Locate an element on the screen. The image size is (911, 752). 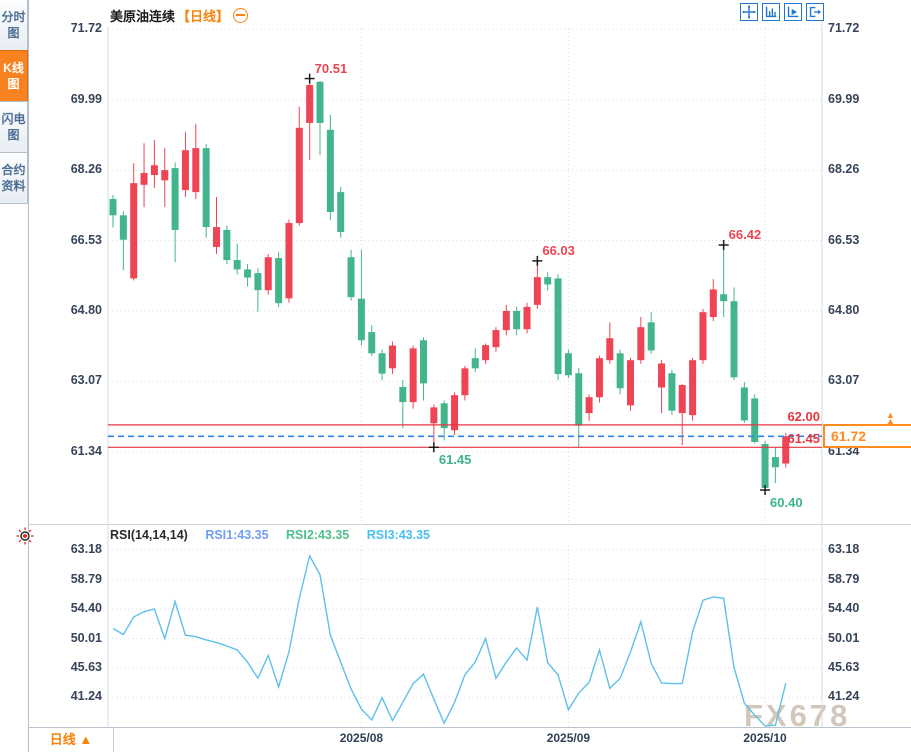
rsi2-value: RSI2:43.35 is located at coordinates (318, 535).